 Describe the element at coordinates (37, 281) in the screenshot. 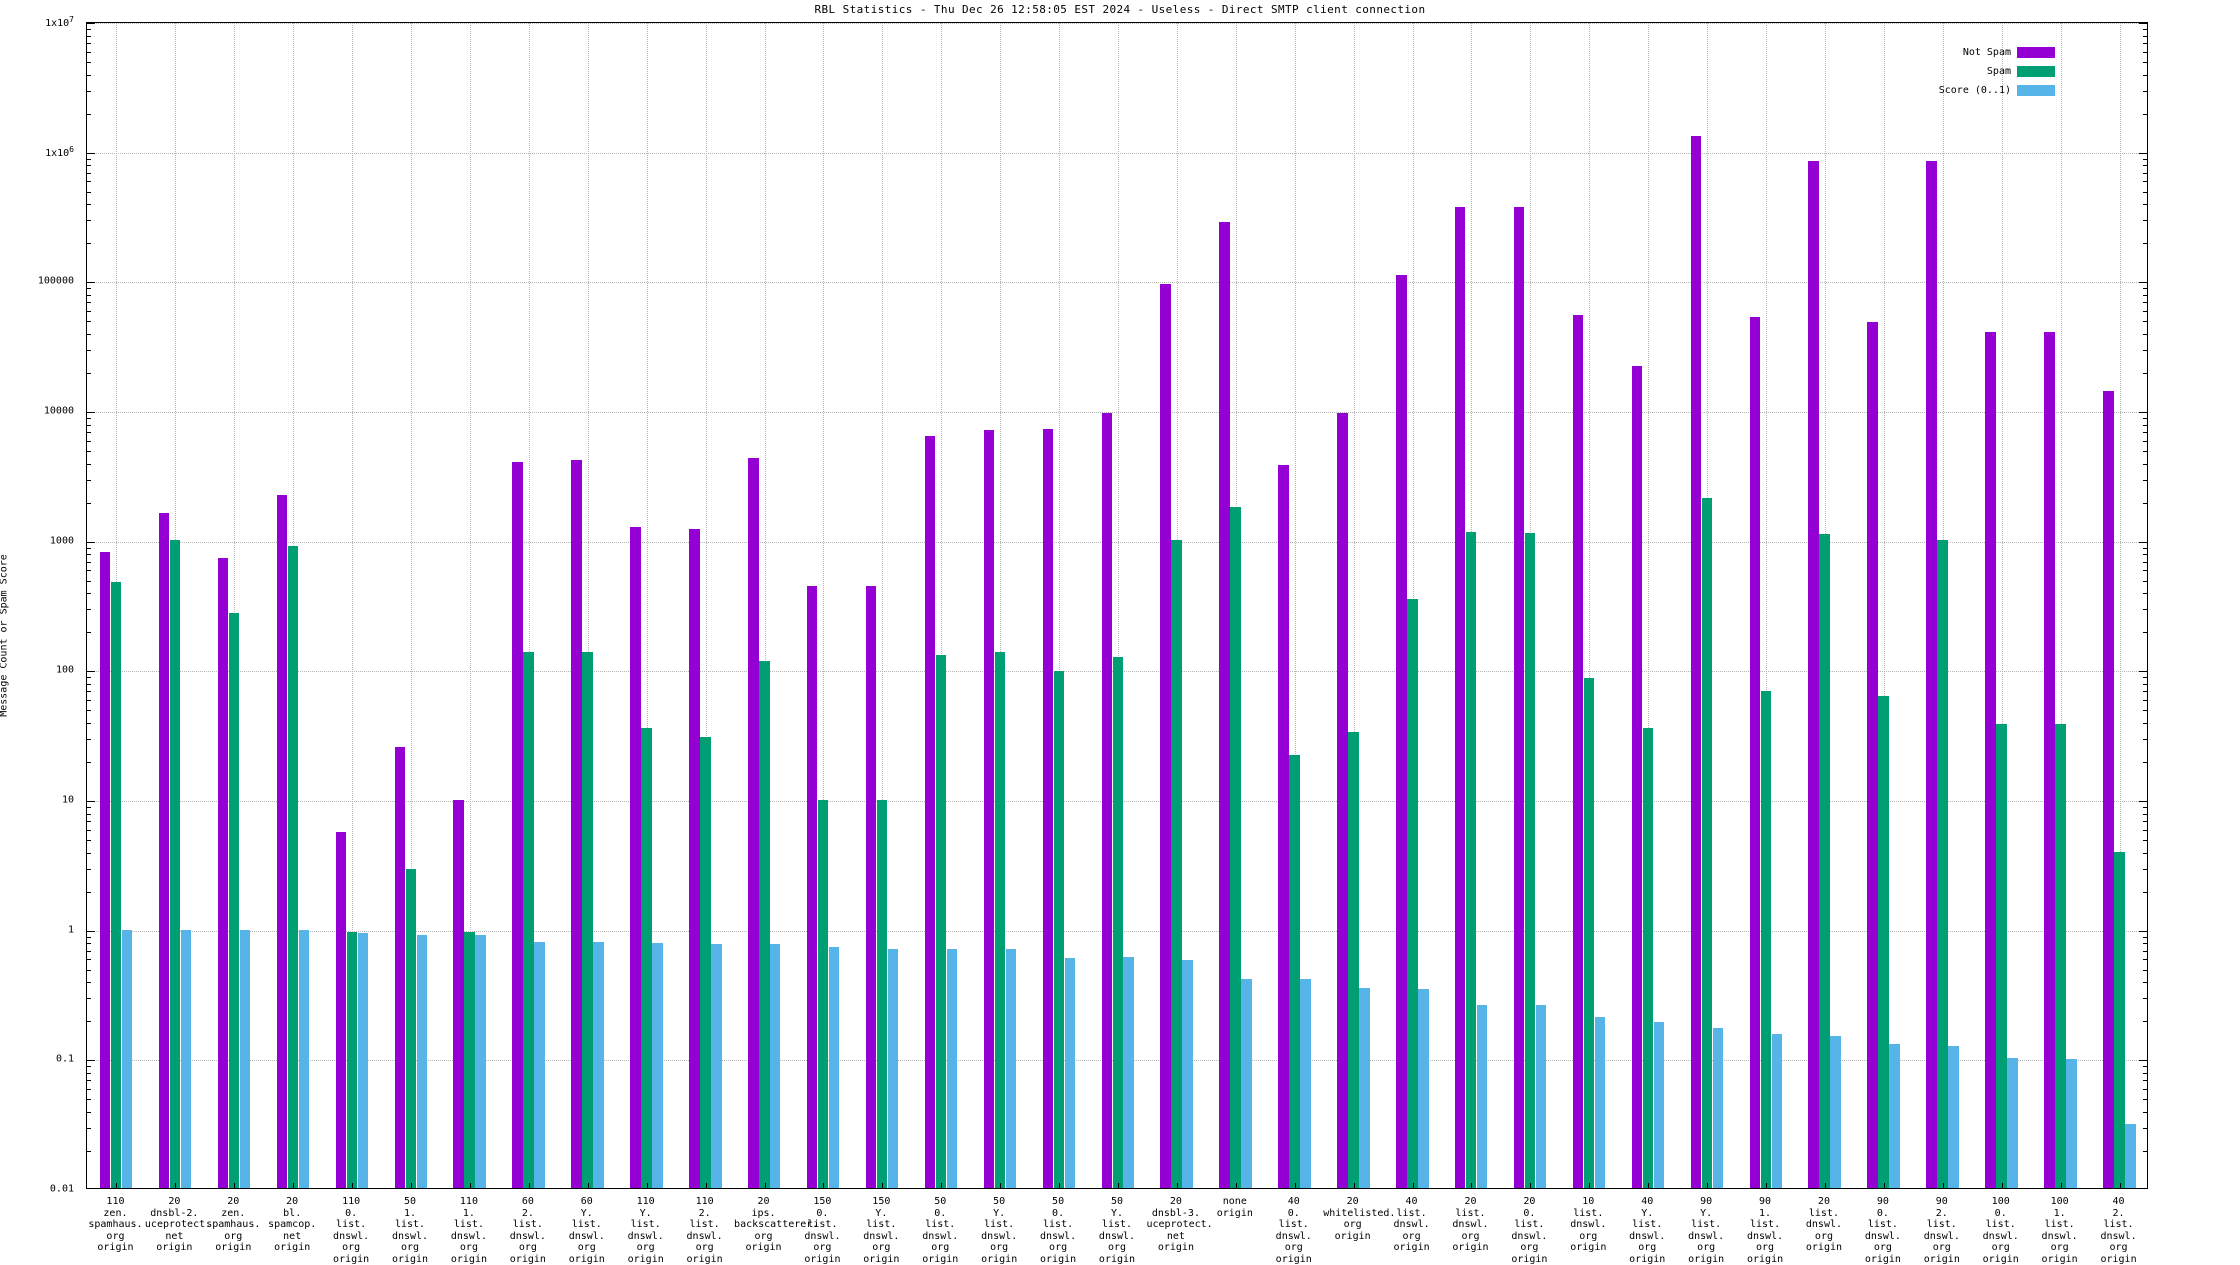

I see `y-axis-tick-label: 100000` at that location.